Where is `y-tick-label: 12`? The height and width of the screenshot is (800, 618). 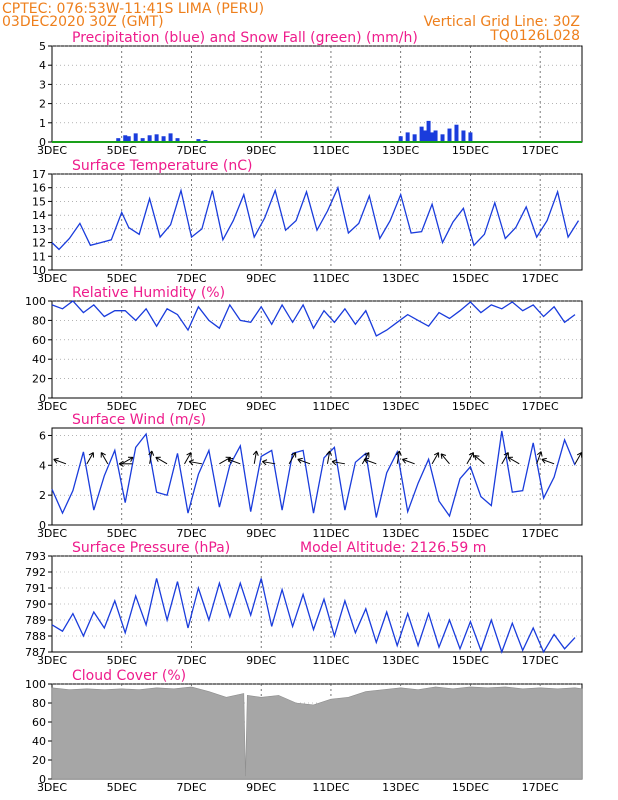 y-tick-label: 12 is located at coordinates (39, 243).